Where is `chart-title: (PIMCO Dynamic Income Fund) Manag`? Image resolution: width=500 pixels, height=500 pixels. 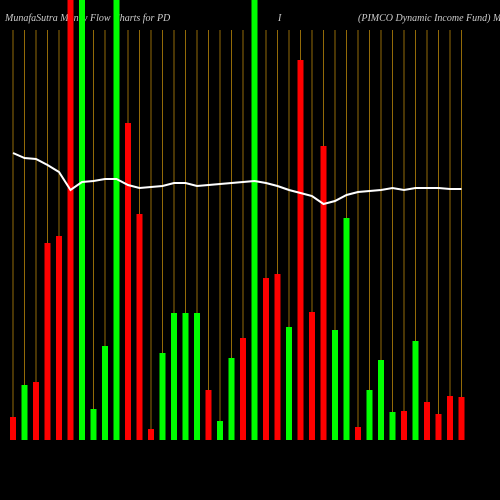
chart-title: (PIMCO Dynamic Income Fund) Manag is located at coordinates (429, 18).